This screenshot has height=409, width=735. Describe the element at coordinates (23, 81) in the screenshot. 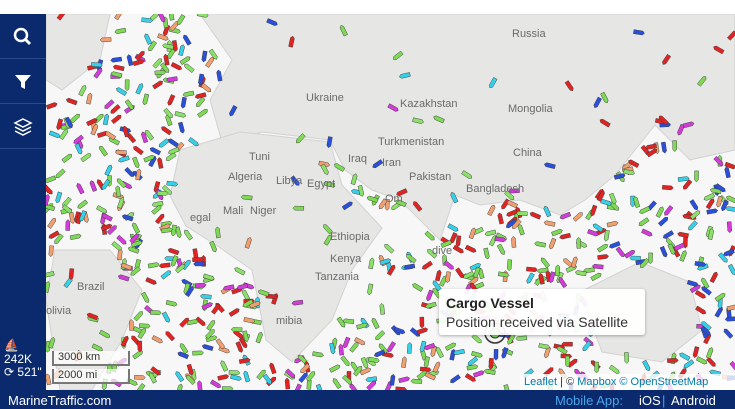

I see `filter-button` at that location.